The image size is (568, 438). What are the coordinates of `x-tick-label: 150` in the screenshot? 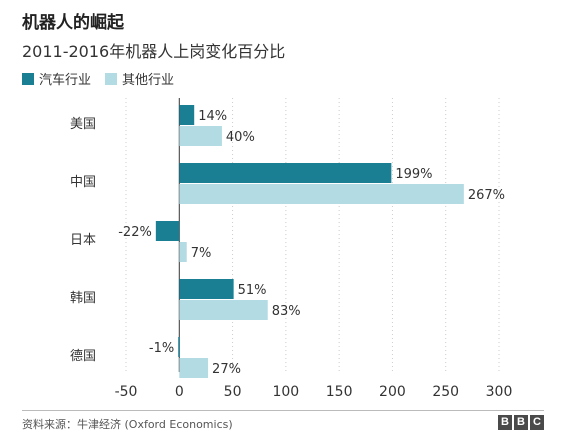 It's located at (339, 392).